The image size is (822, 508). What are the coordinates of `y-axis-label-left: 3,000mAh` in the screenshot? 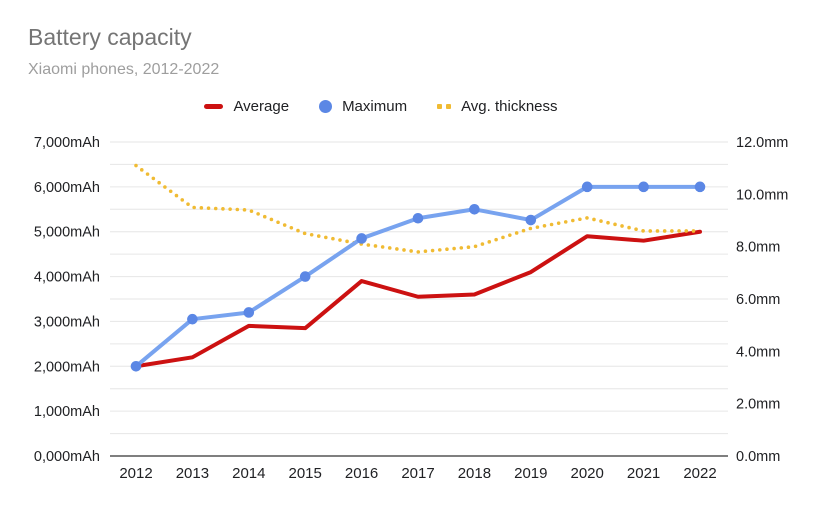 It's located at (67, 322).